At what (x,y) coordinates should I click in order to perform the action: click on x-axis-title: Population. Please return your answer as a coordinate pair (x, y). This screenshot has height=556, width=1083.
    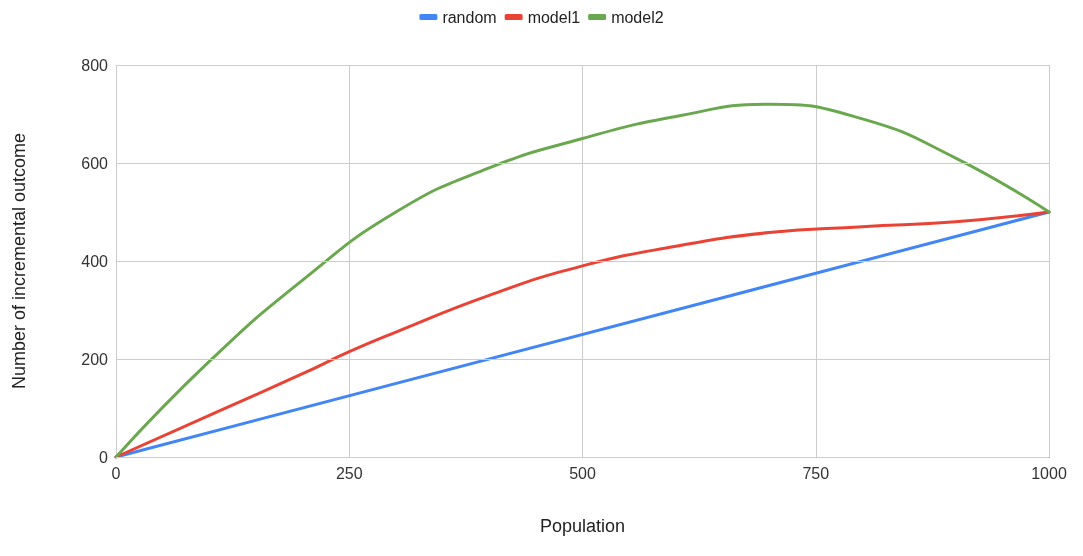
    Looking at the image, I should click on (582, 526).